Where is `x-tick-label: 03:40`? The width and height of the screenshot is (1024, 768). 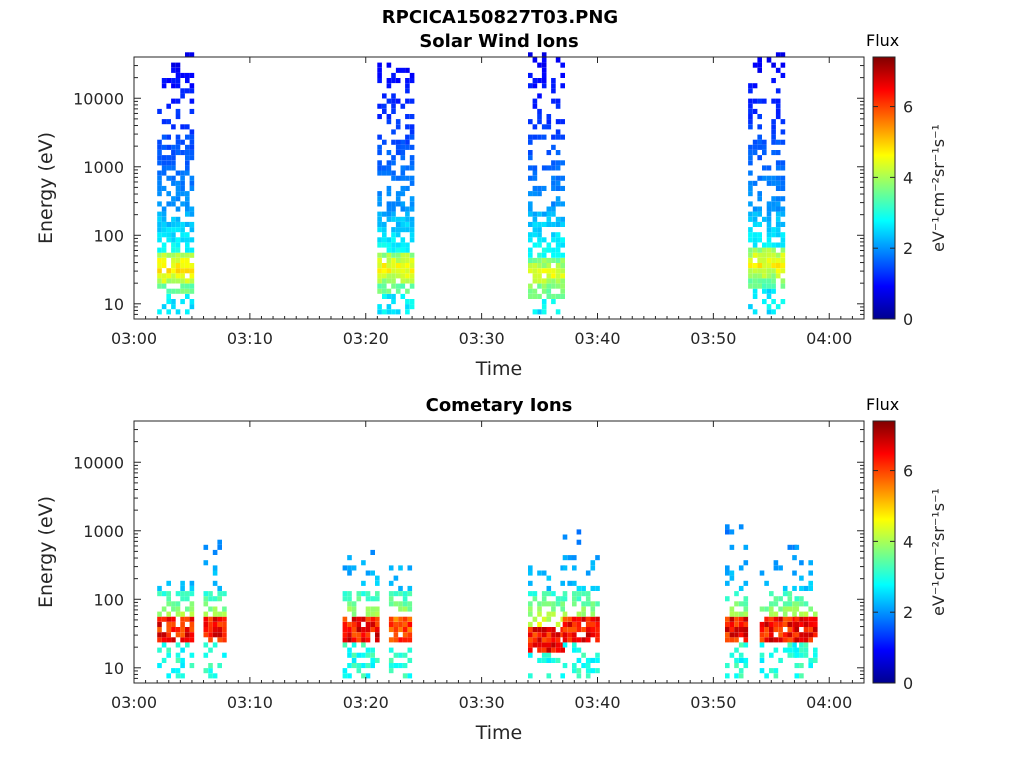
x-tick-label: 03:40 is located at coordinates (597, 338).